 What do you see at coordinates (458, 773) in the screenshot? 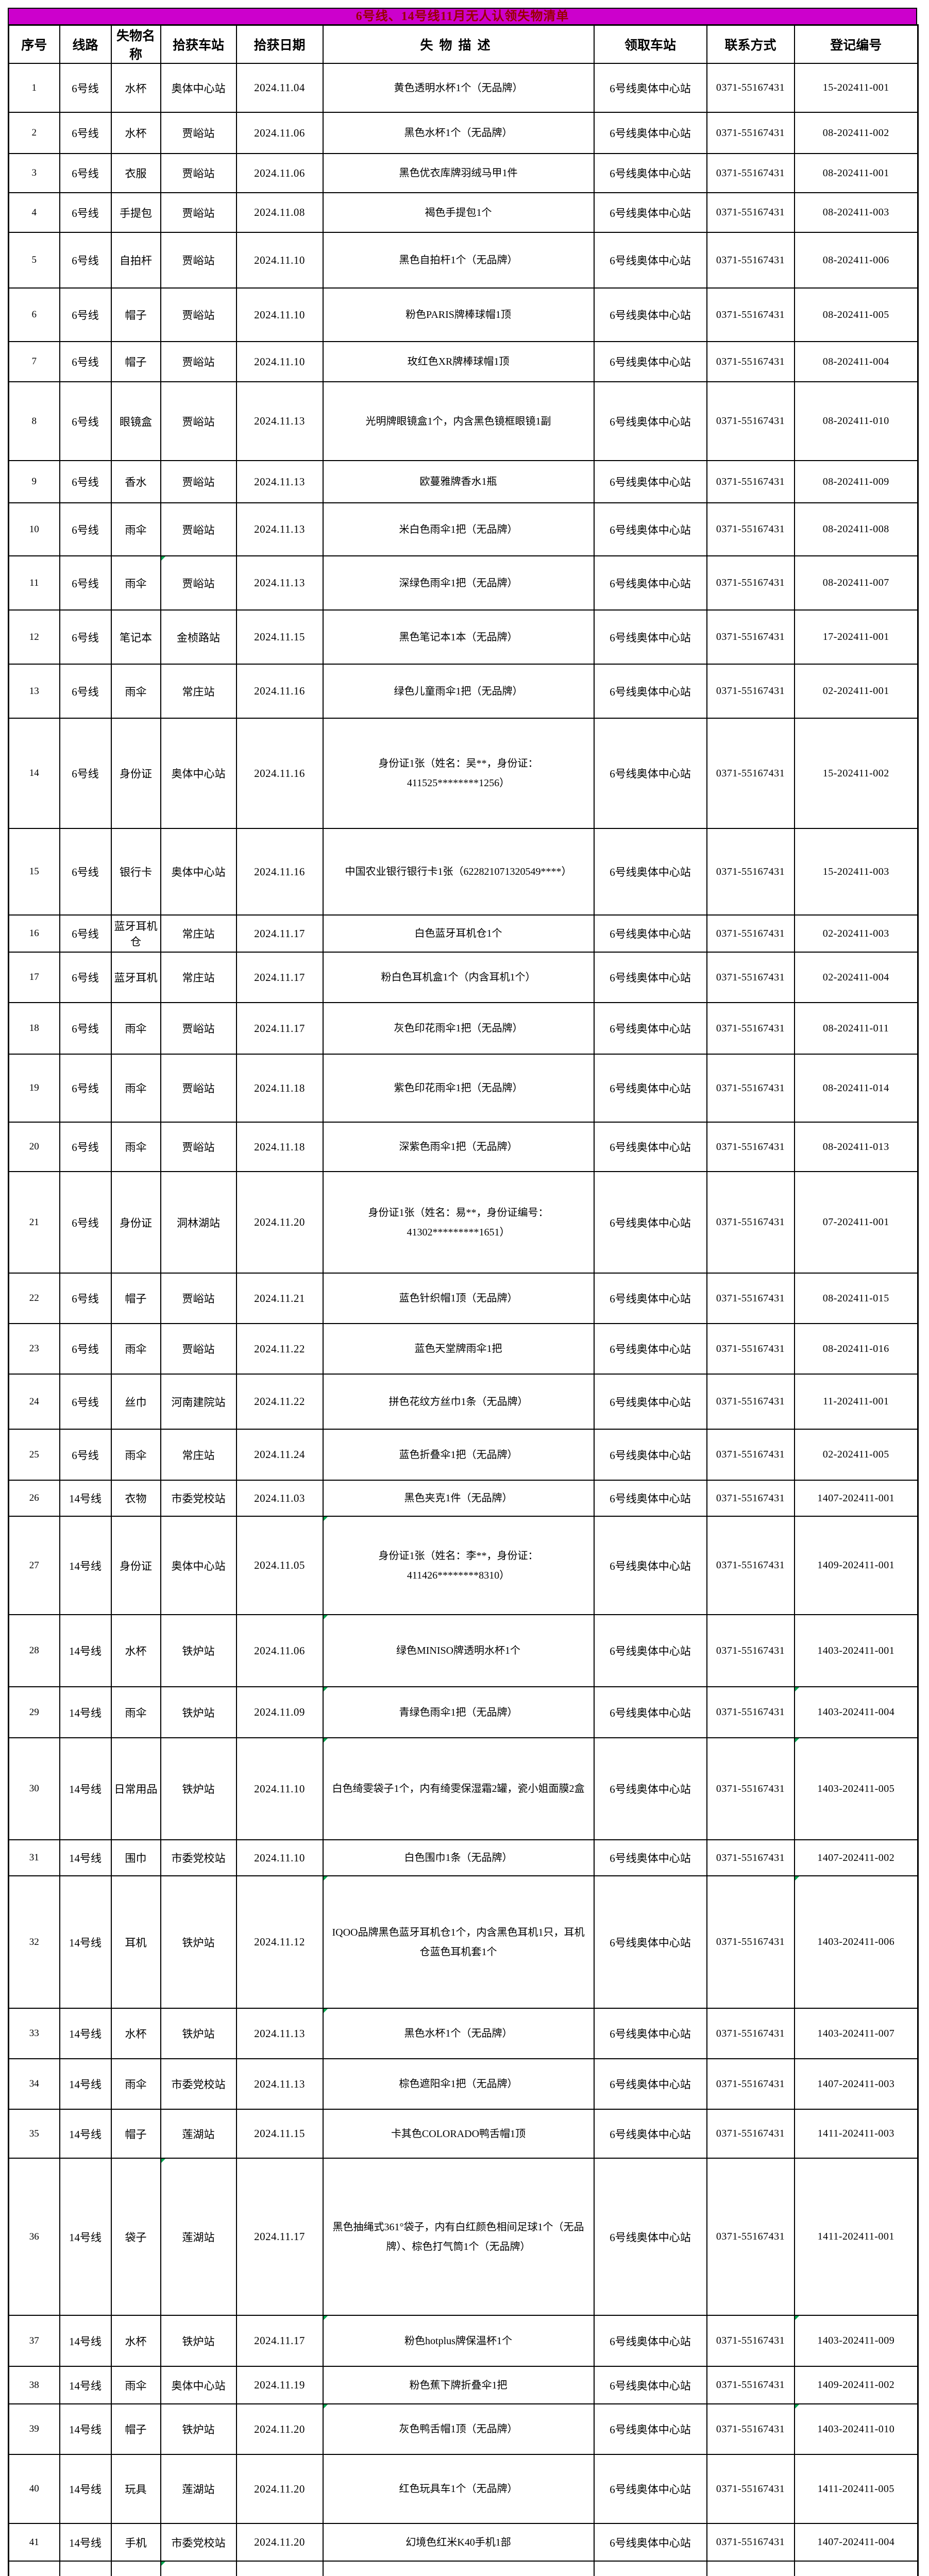
I see `description-cell: 身份证1张（姓名：吴**，身份证：411525********1256）` at bounding box center [458, 773].